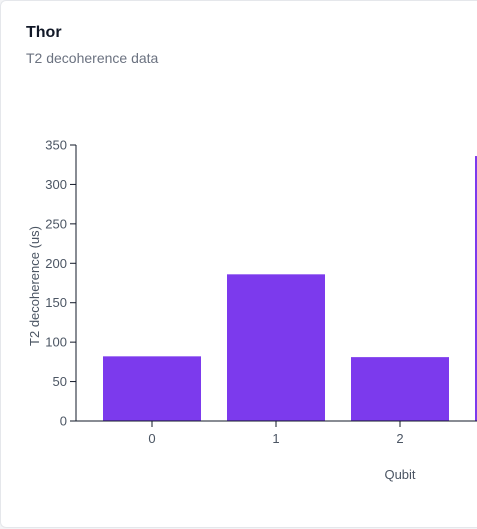  What do you see at coordinates (56, 302) in the screenshot?
I see `y-tick-label: 150` at bounding box center [56, 302].